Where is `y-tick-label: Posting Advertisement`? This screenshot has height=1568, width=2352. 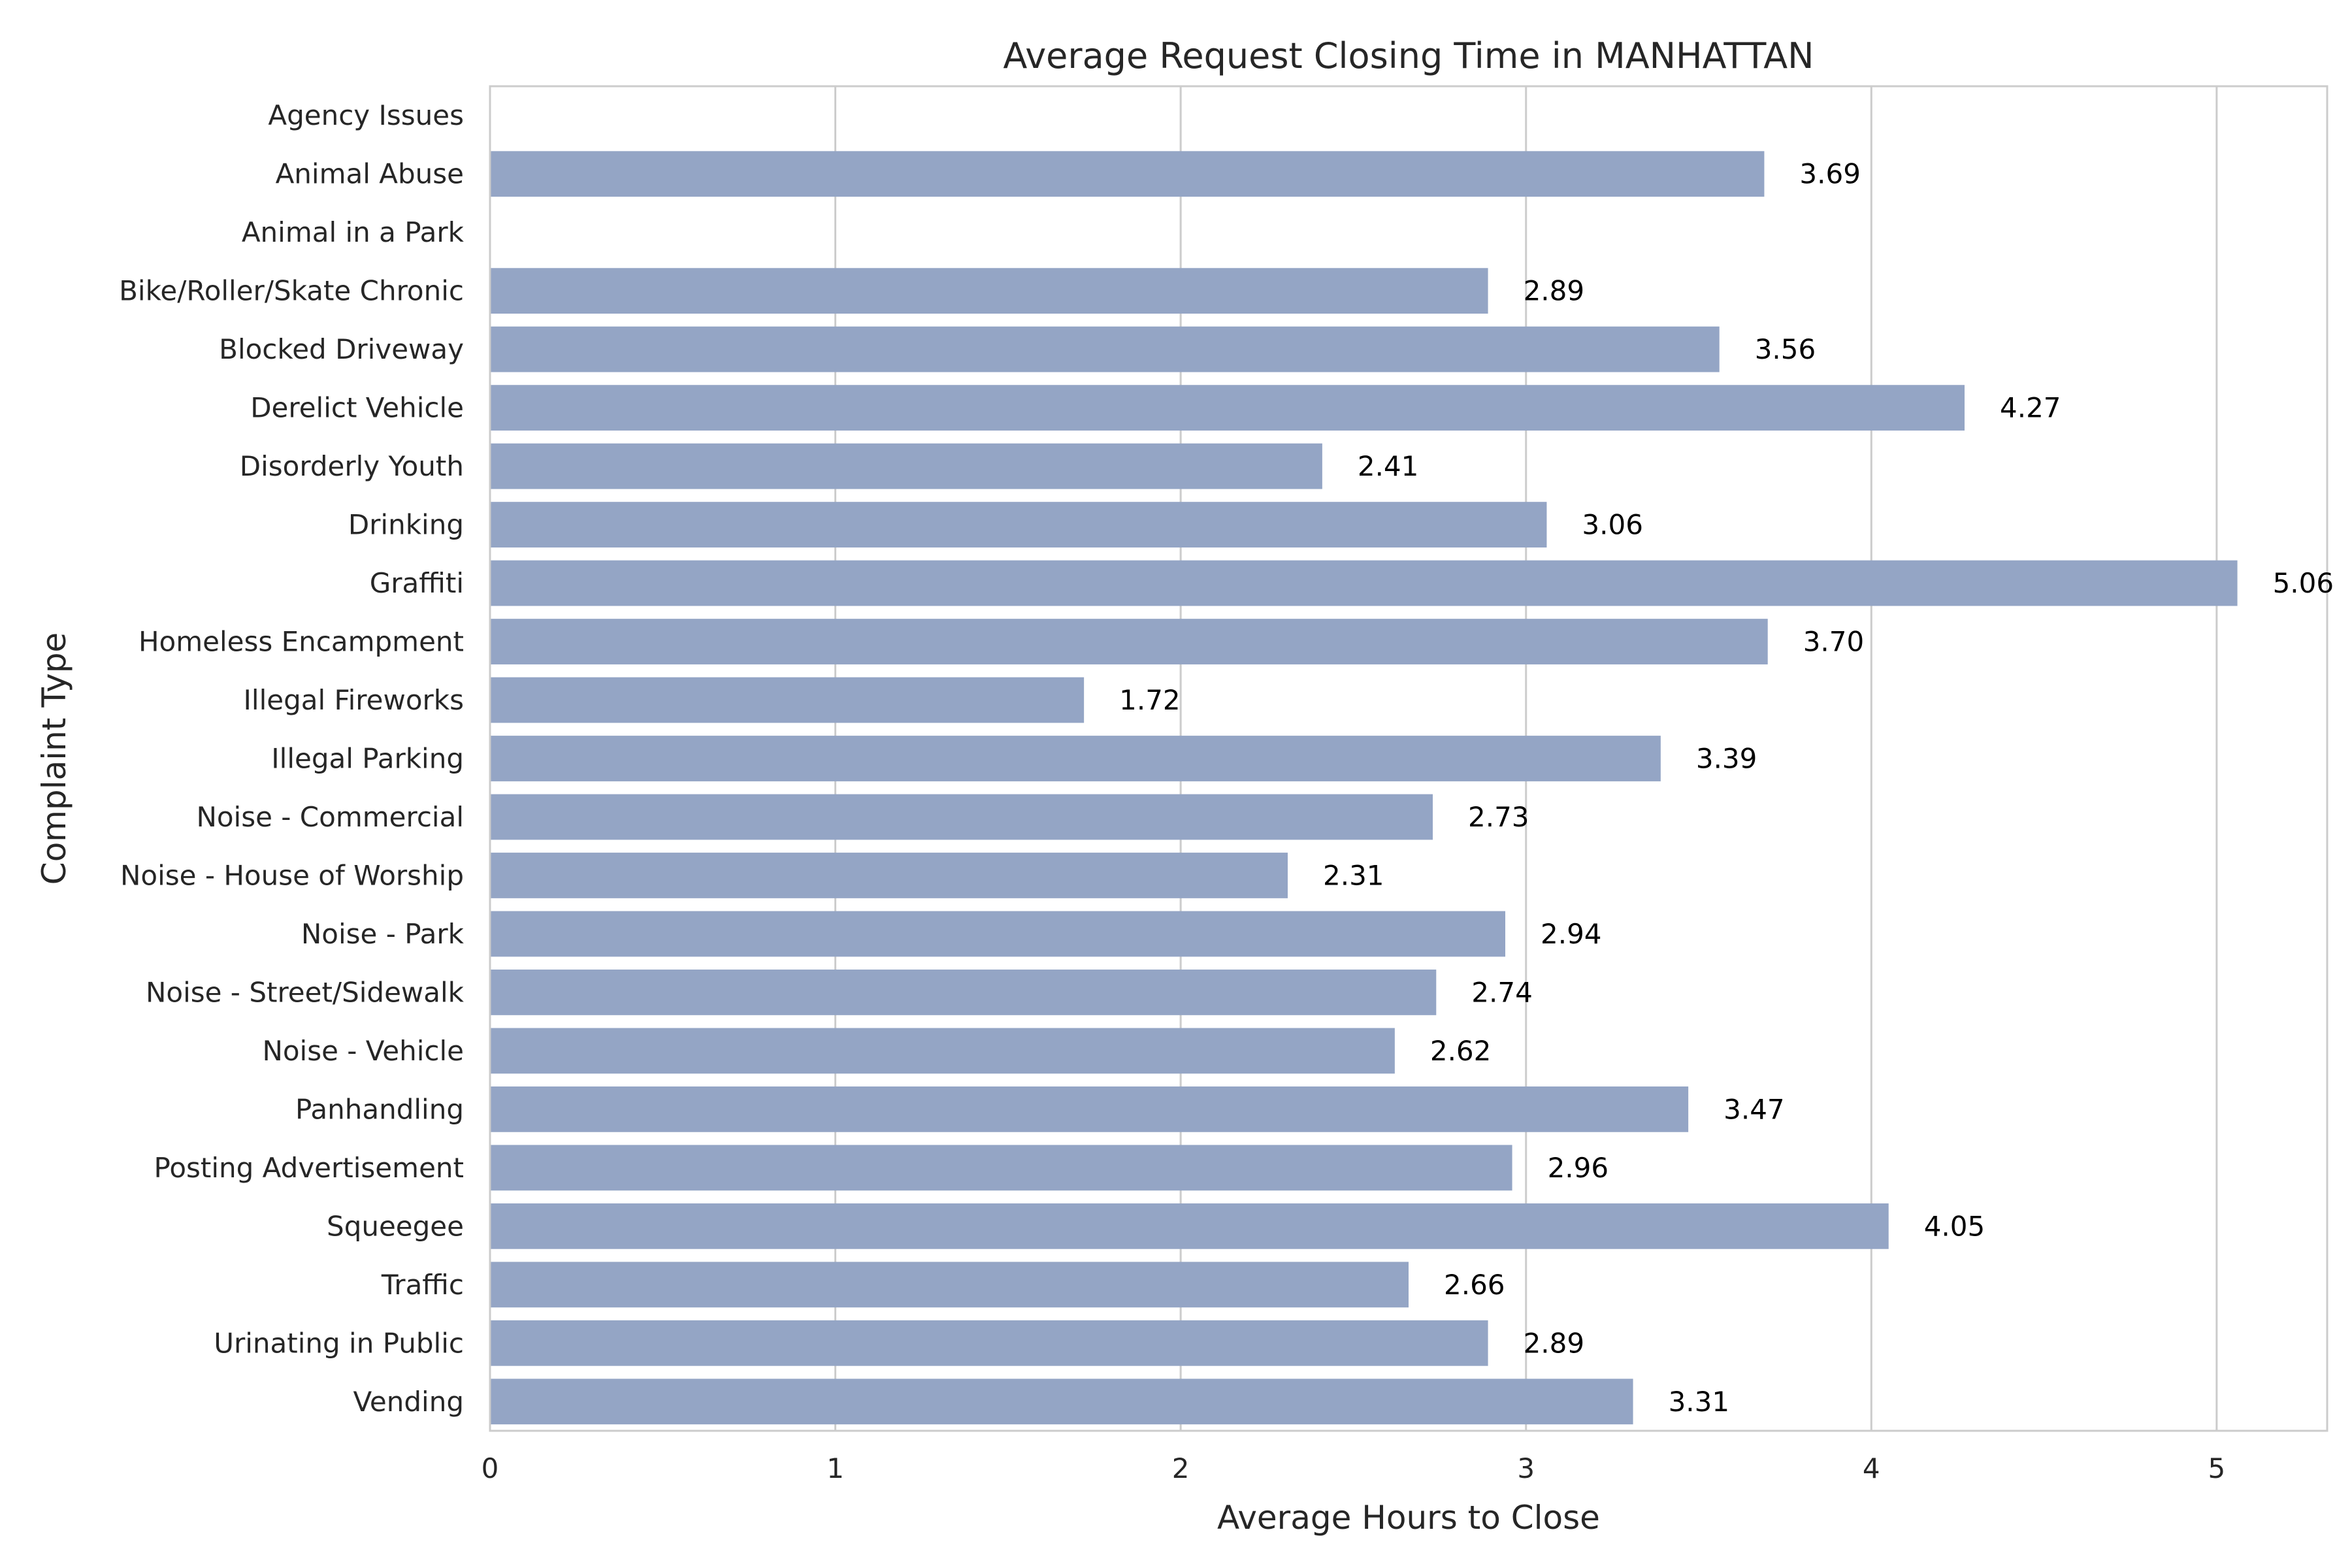
y-tick-label: Posting Advertisement is located at coordinates (309, 1168).